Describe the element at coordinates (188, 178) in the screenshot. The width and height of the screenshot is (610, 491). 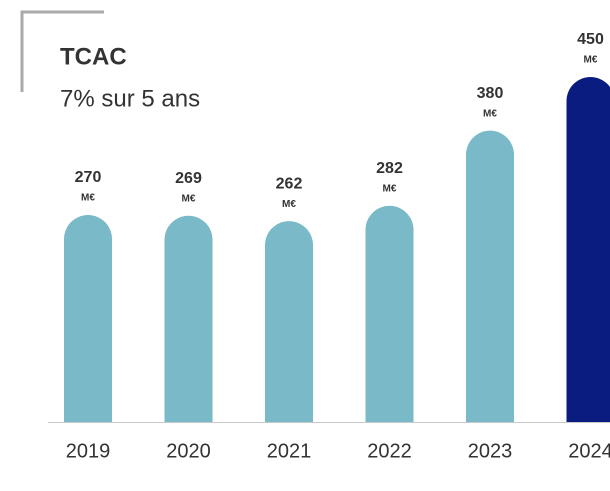
I see `value-label: 269` at that location.